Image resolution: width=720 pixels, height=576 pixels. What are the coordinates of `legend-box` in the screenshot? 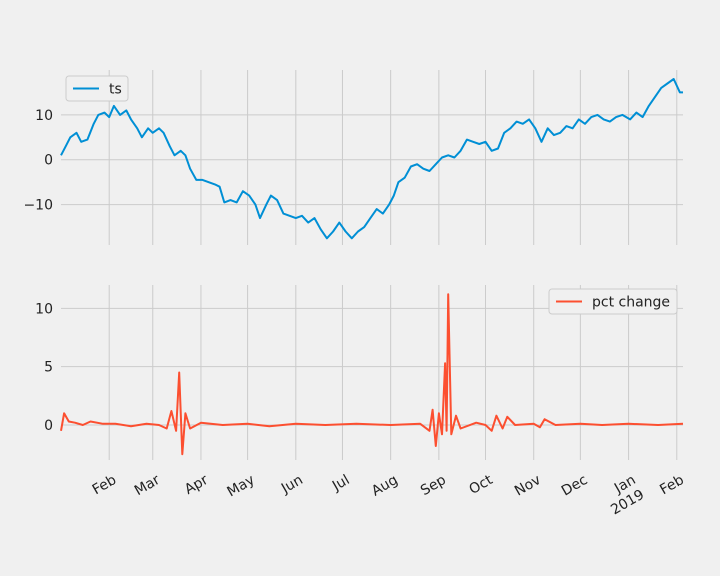 It's located at (613, 301).